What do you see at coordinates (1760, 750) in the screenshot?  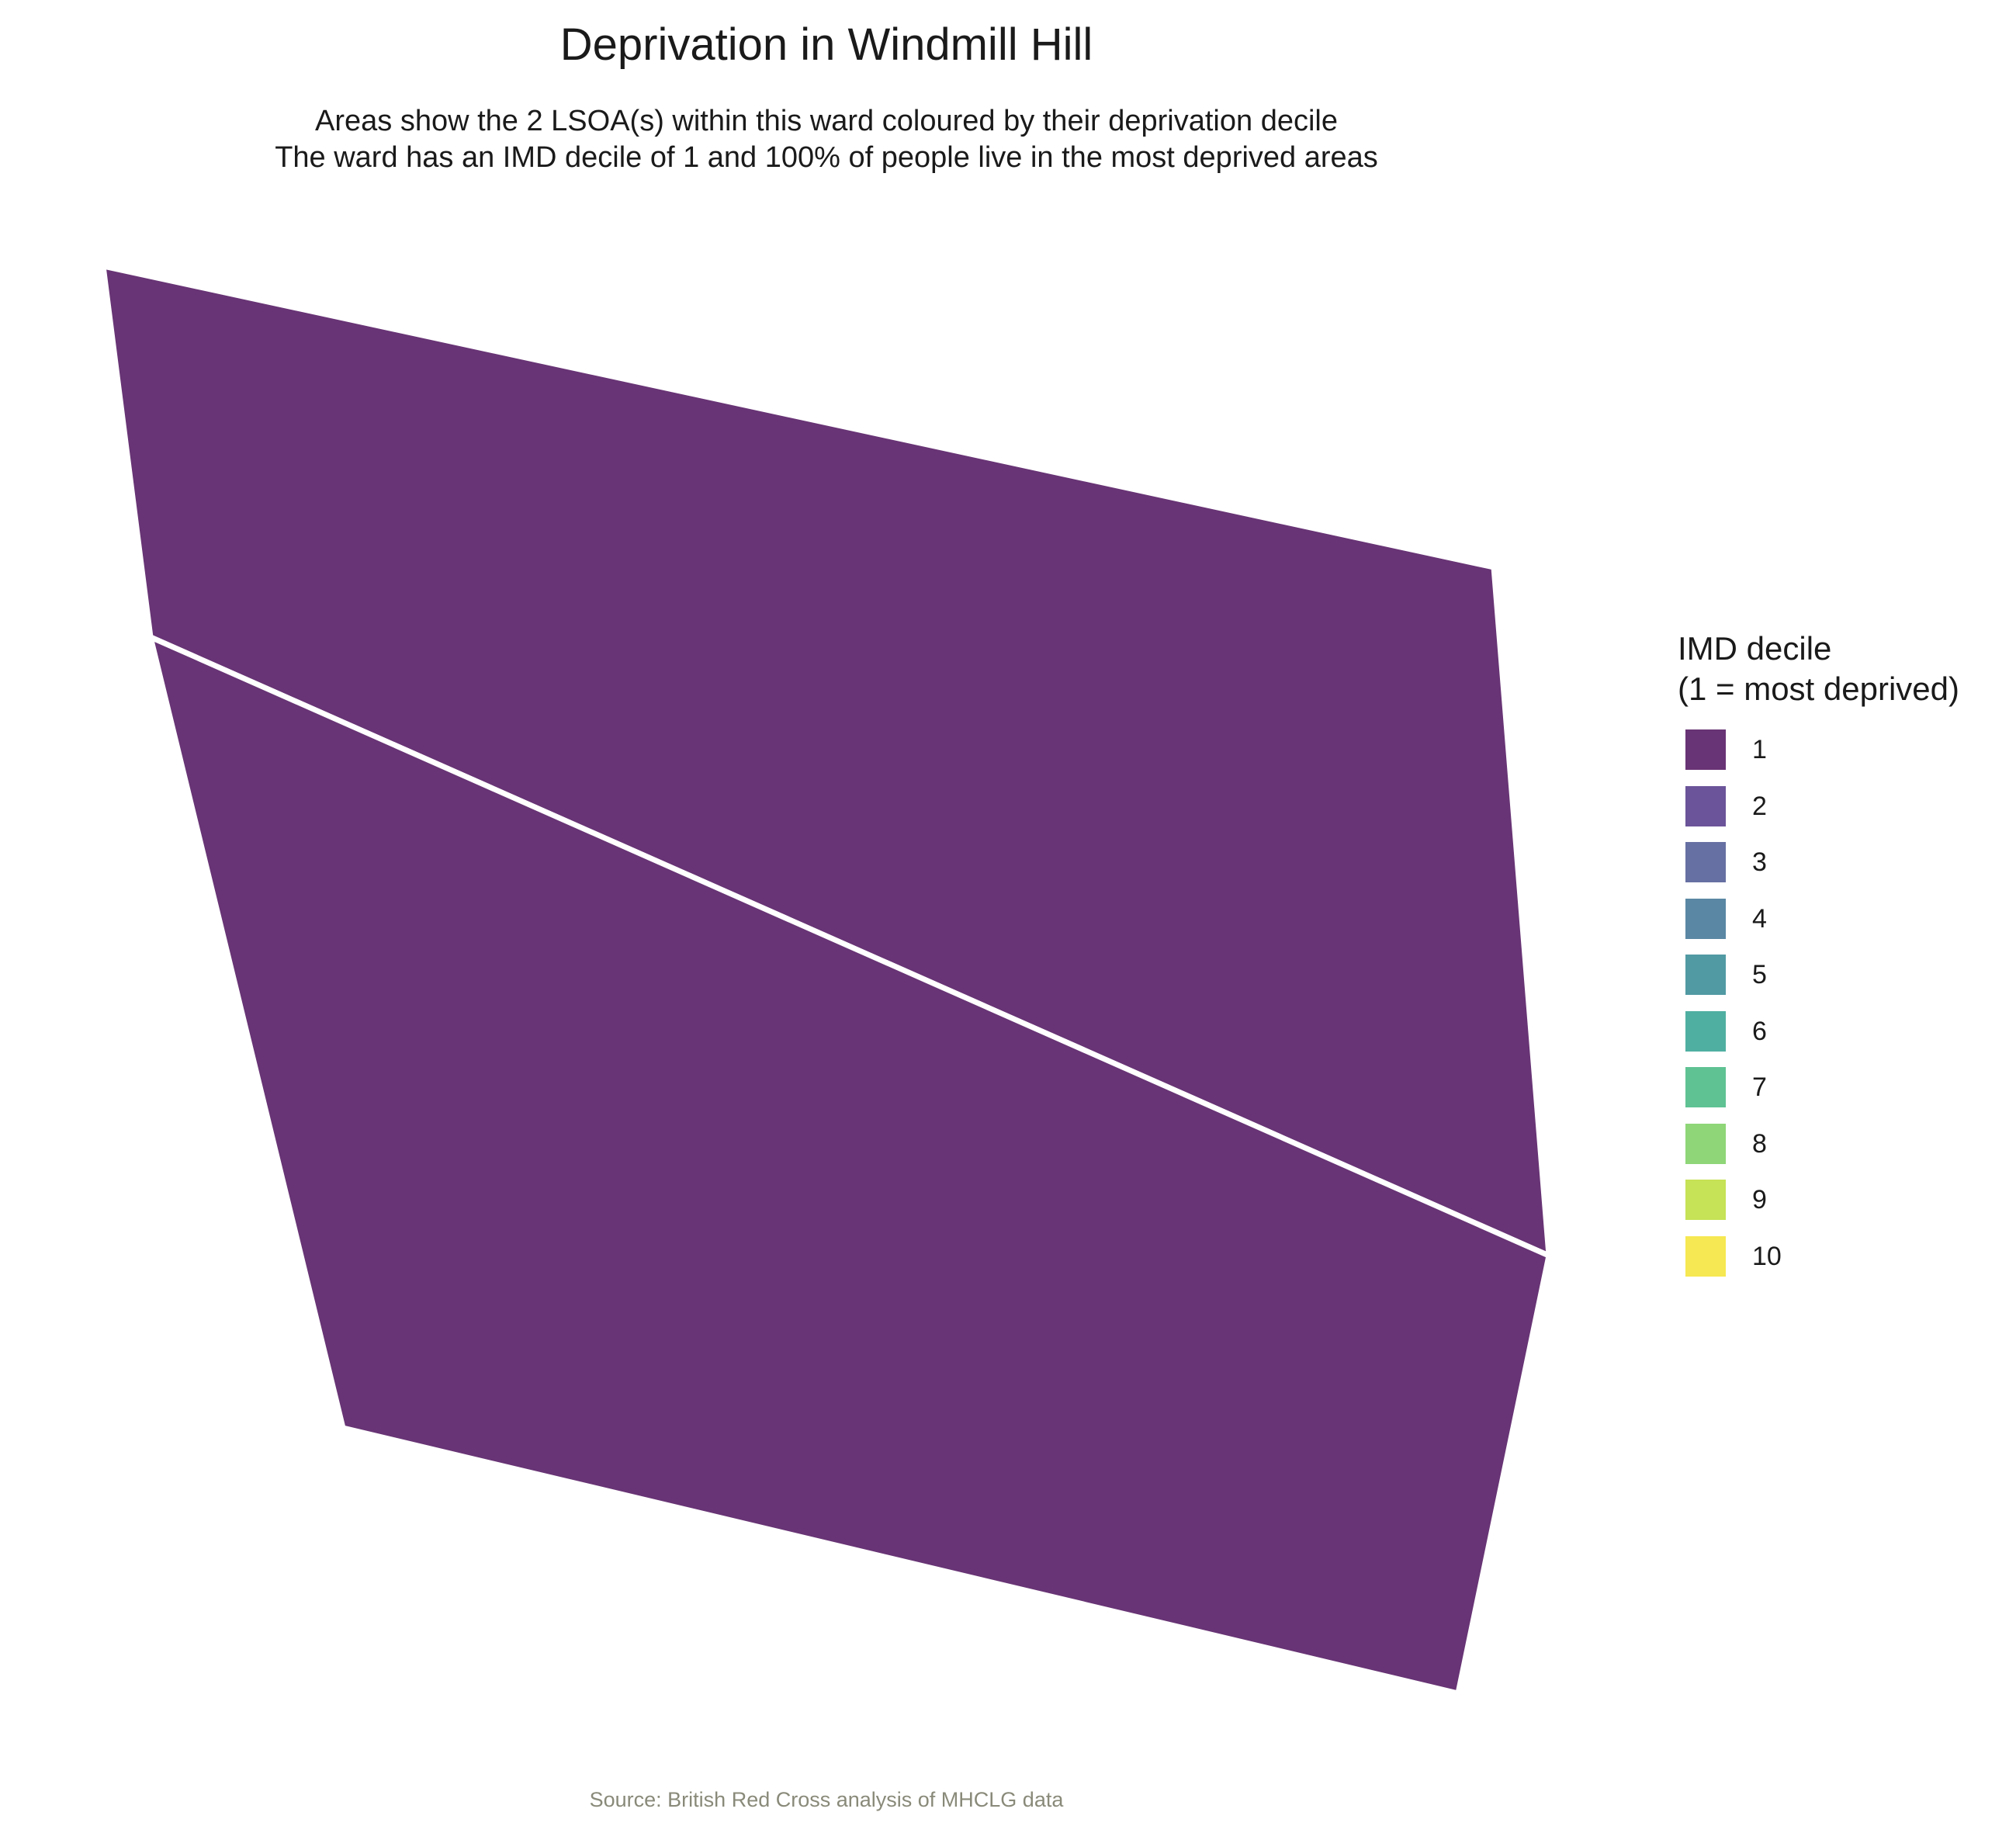 I see `legend-label: 1` at bounding box center [1760, 750].